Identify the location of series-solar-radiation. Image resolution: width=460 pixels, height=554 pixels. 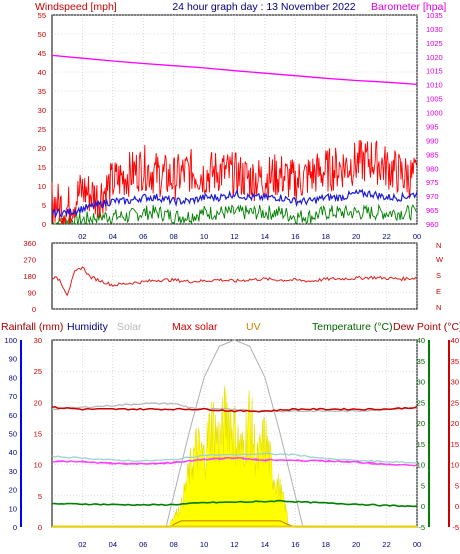
(229, 456).